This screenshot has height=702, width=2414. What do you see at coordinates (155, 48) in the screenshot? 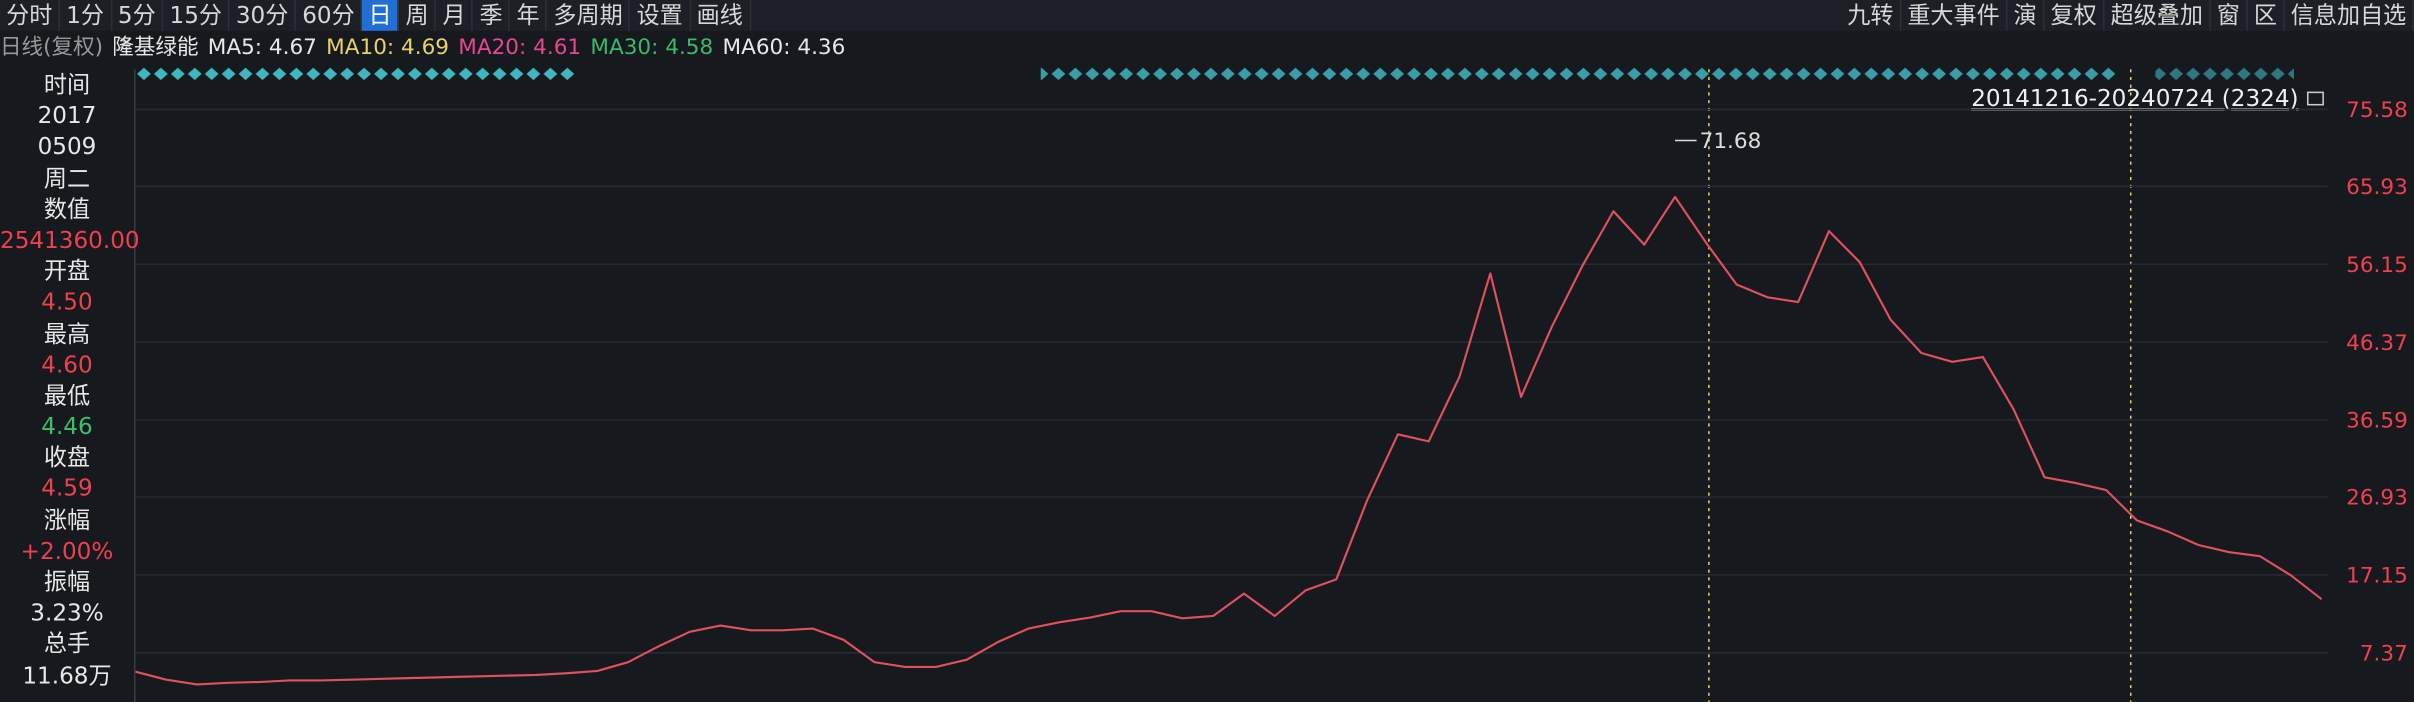
I see `stock-name: 隆基绿能` at bounding box center [155, 48].